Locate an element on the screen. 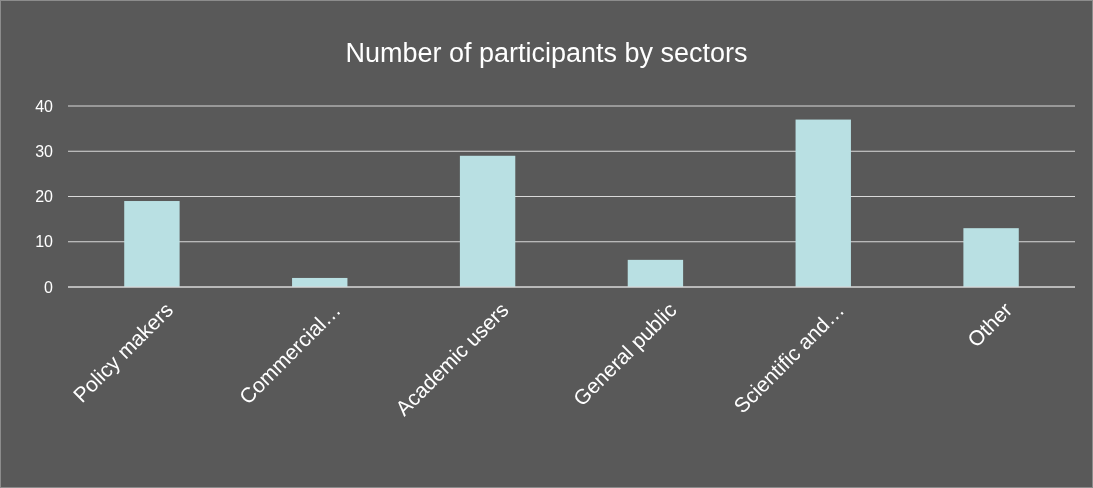 Image resolution: width=1093 pixels, height=488 pixels. y-tick-label: 30 is located at coordinates (44, 151).